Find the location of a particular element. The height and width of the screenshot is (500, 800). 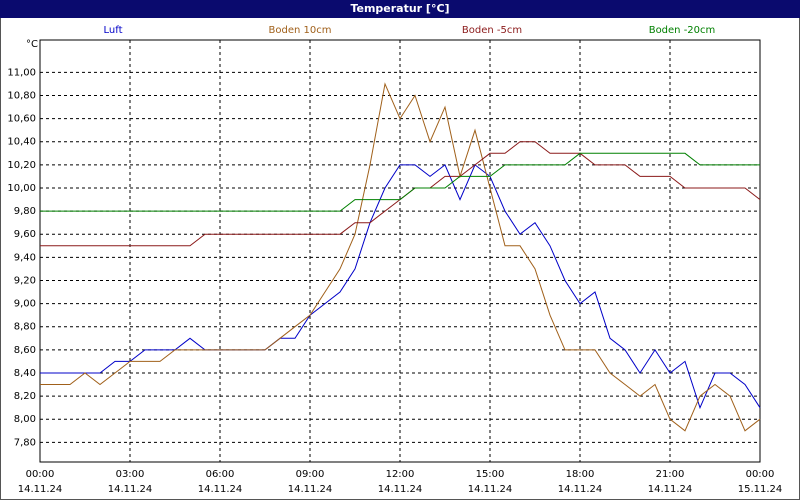

x-tick-label: 21:00 is located at coordinates (670, 474).